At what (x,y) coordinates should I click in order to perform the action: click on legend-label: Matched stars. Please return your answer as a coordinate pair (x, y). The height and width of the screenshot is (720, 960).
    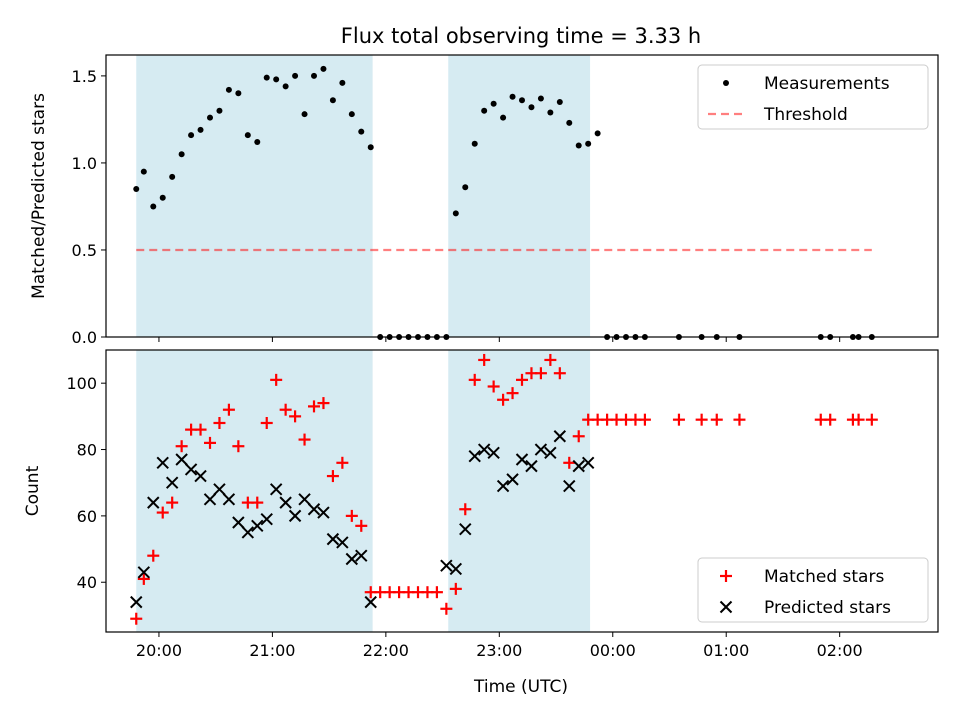
    Looking at the image, I should click on (824, 577).